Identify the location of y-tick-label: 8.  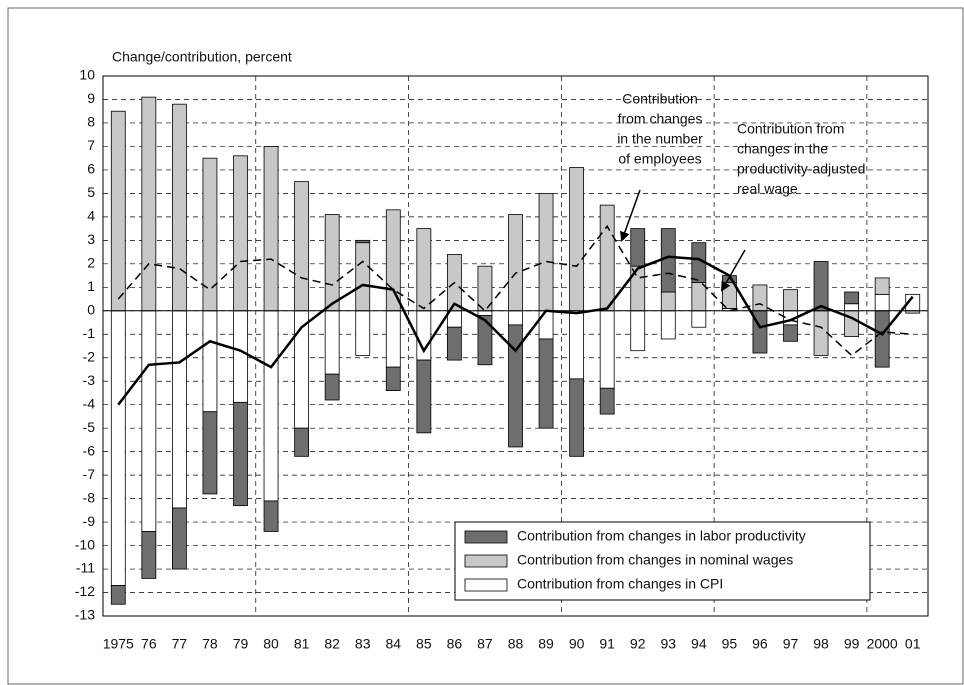
(91, 122).